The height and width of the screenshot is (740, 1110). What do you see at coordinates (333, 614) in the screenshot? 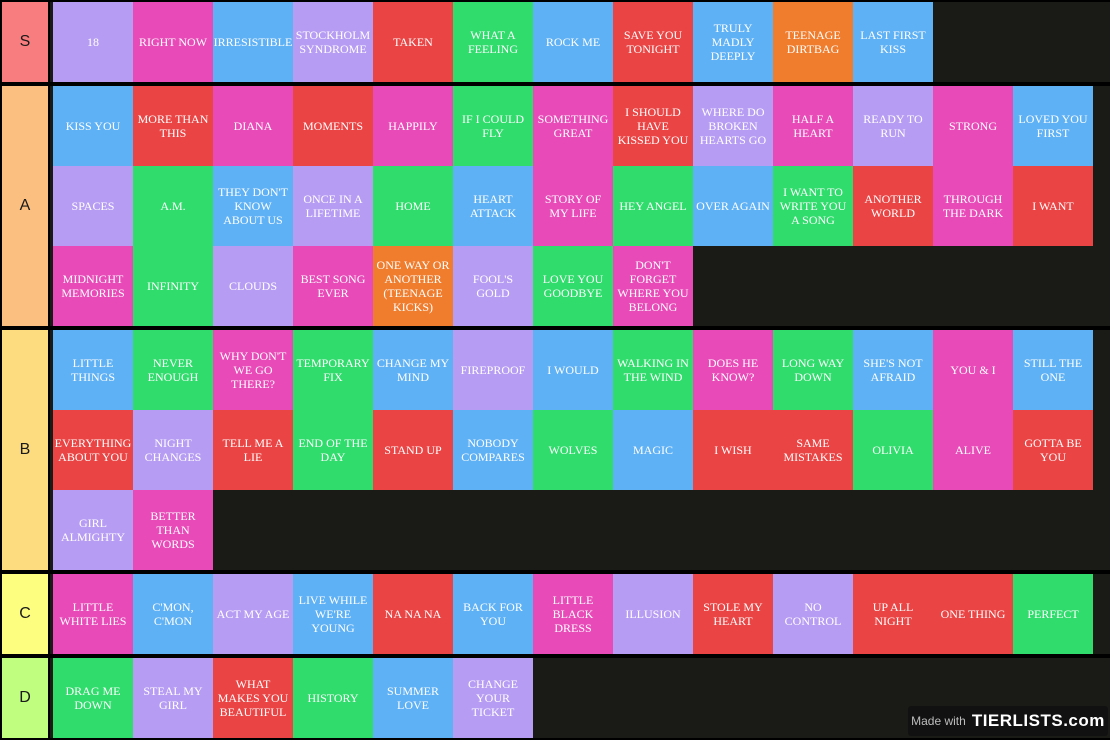
I see `song-tile: LIVE WHILE WE'RE YOUNG` at bounding box center [333, 614].